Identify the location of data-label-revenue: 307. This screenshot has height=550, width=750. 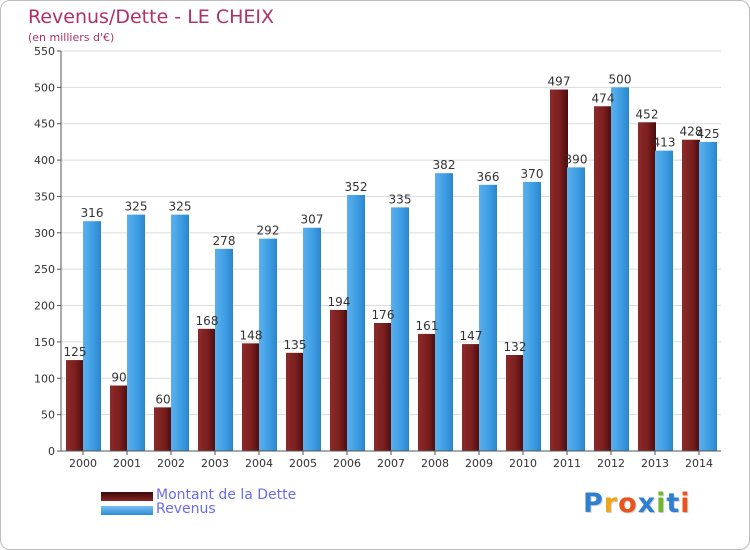
(312, 220).